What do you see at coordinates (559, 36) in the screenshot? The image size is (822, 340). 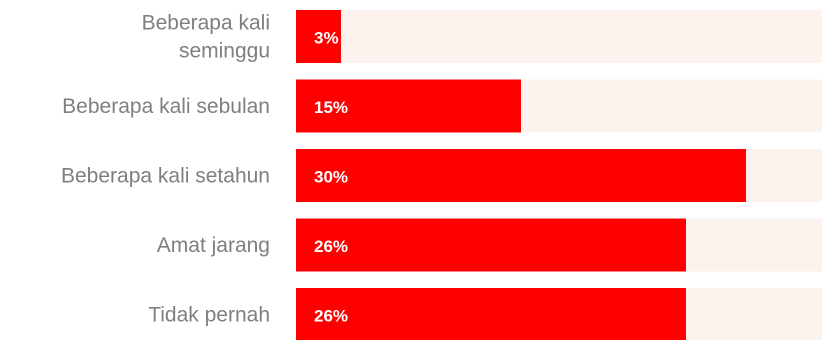 I see `bar-track` at bounding box center [559, 36].